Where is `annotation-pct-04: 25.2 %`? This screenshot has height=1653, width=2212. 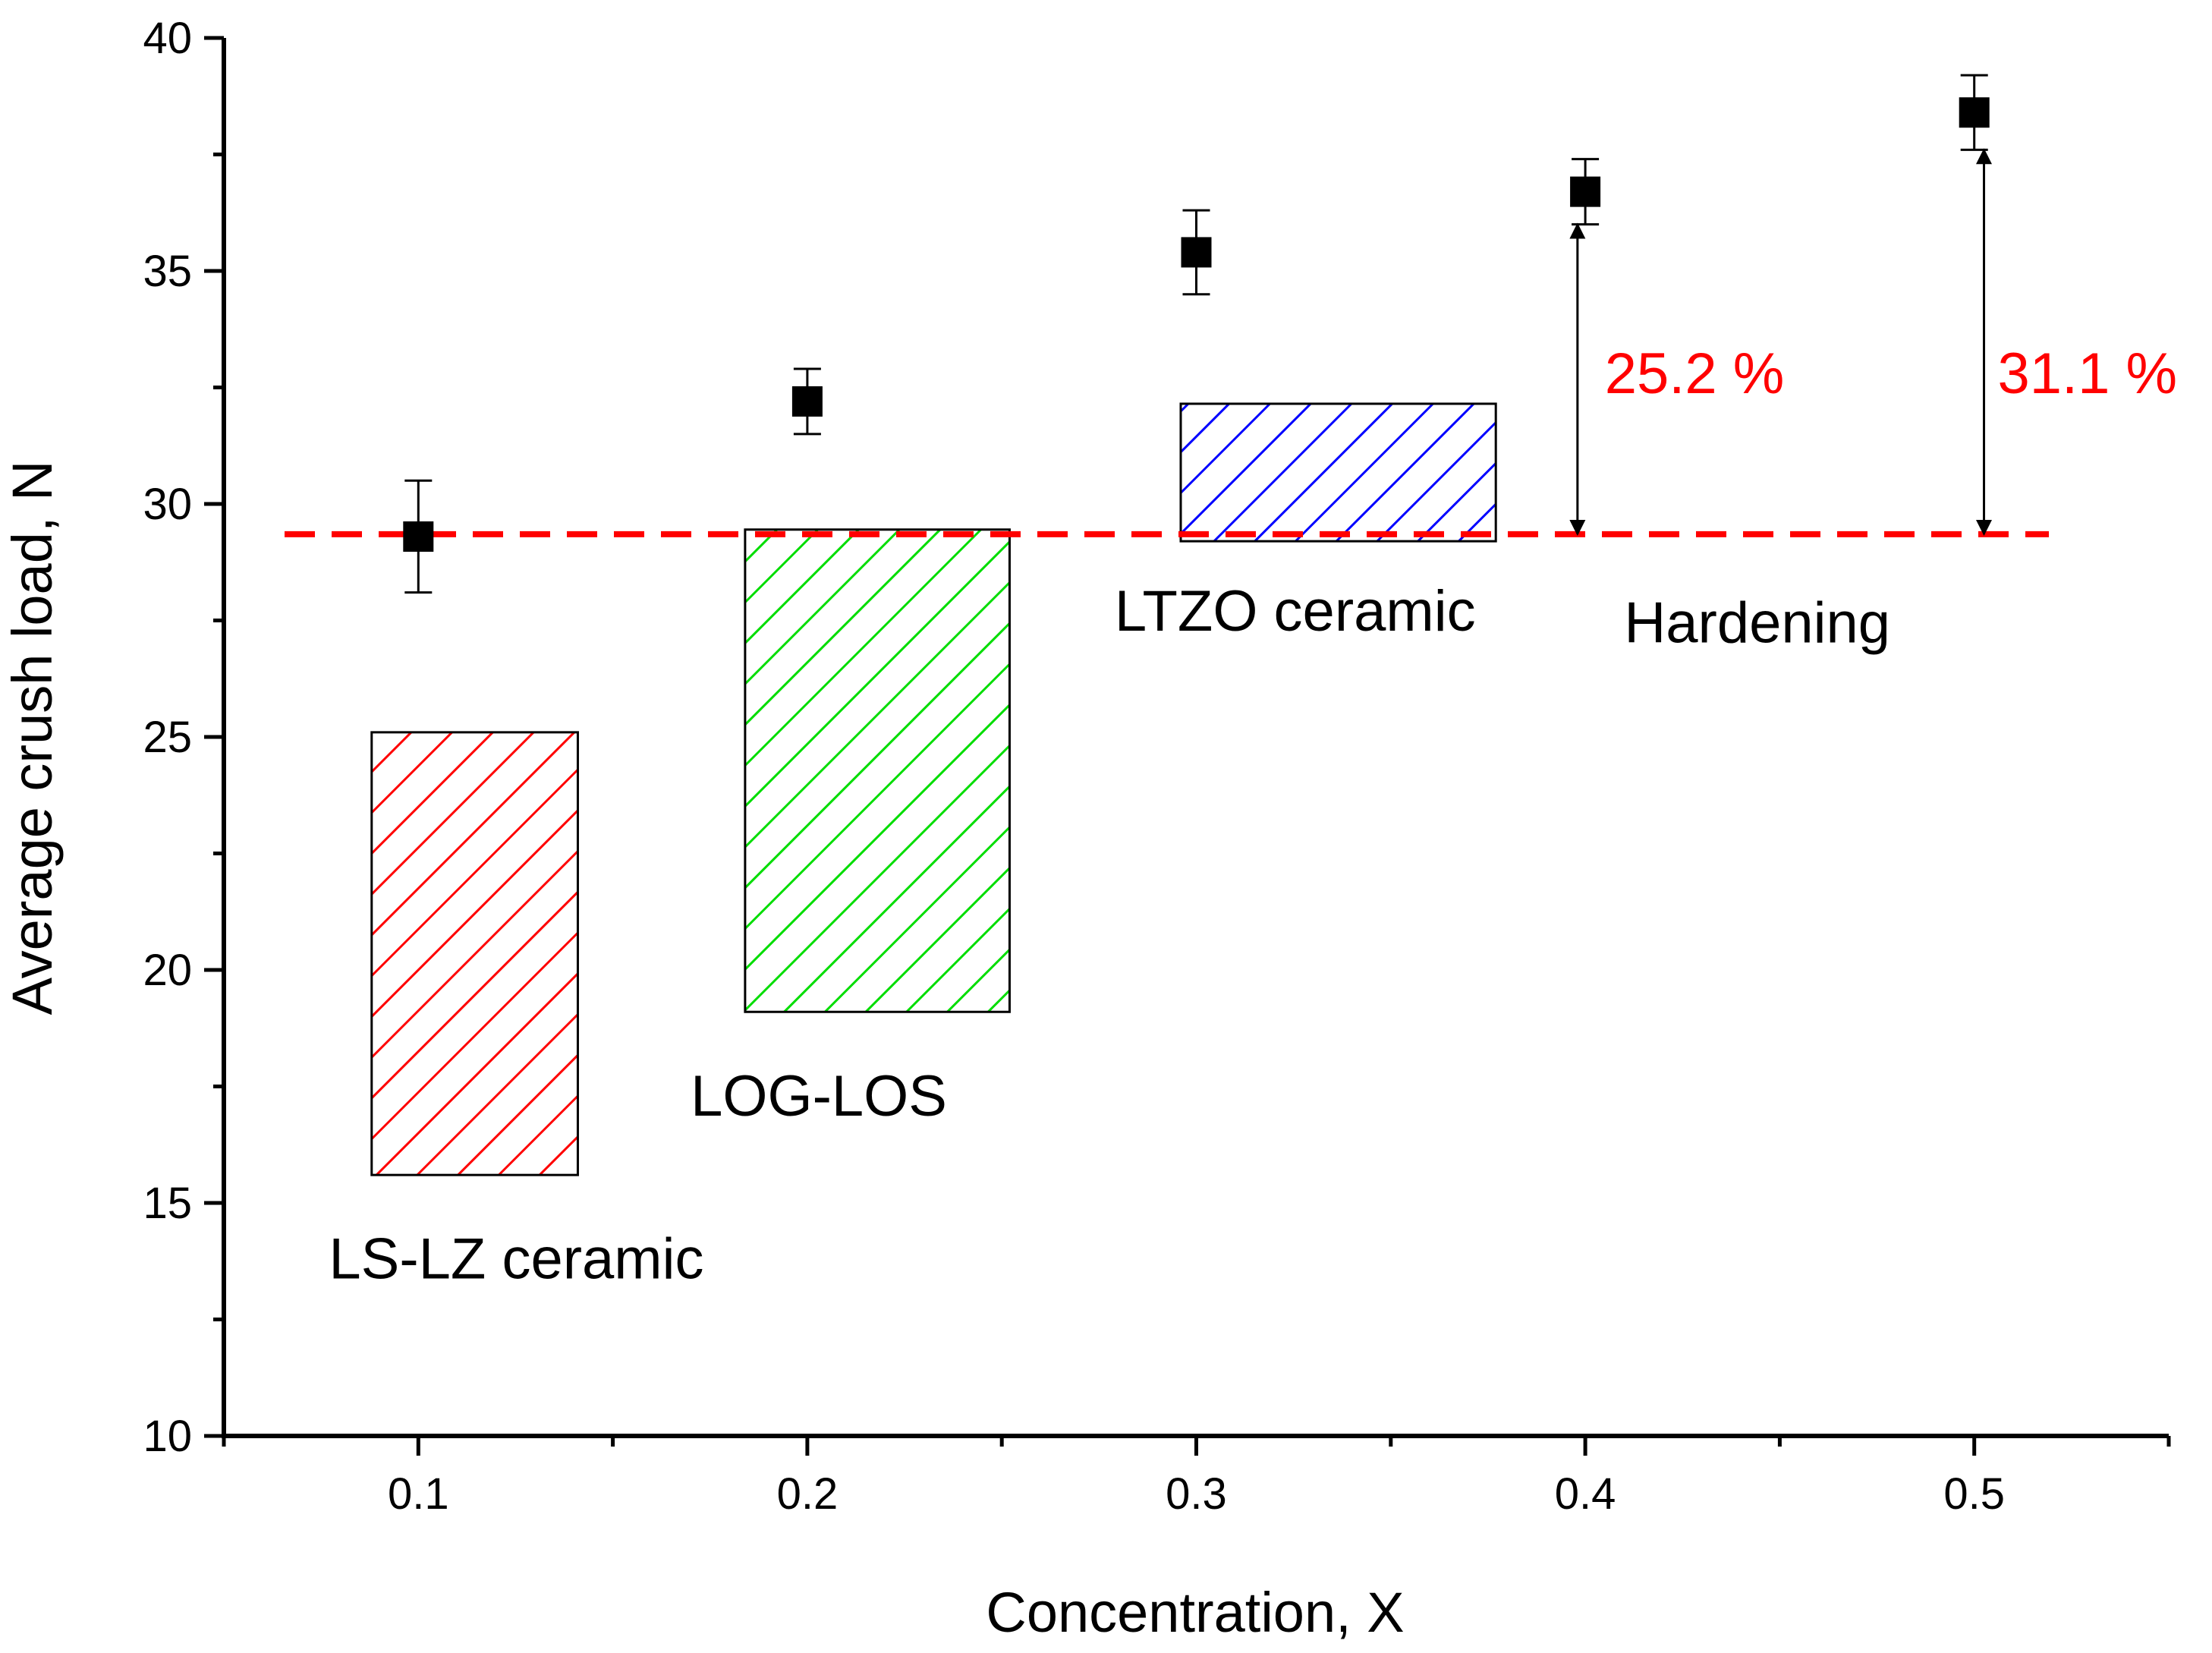 annotation-pct-04: 25.2 % is located at coordinates (1695, 374).